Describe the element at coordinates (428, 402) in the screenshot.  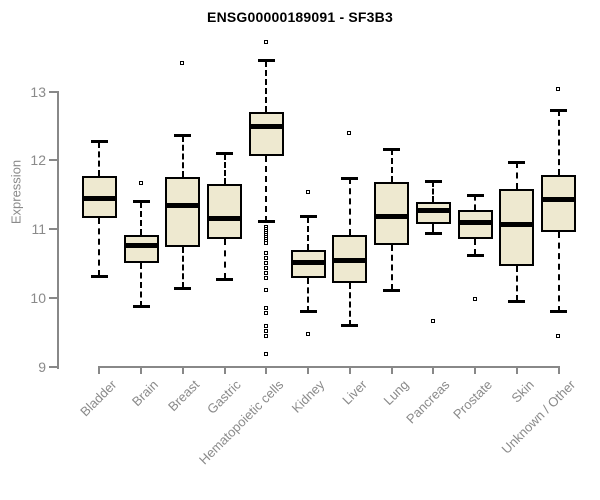
I see `x-tick-label: Pancreas` at that location.